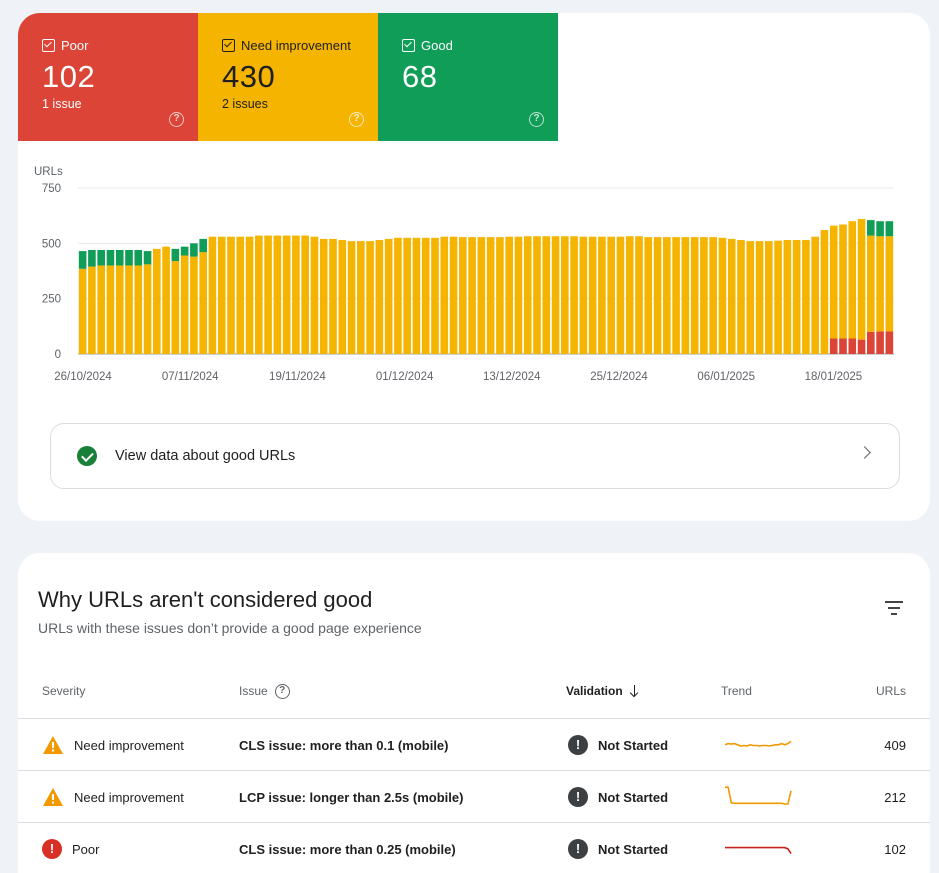 The image size is (939, 873). I want to click on issue-name: CLS issue: more than 0.1 (mobile), so click(344, 745).